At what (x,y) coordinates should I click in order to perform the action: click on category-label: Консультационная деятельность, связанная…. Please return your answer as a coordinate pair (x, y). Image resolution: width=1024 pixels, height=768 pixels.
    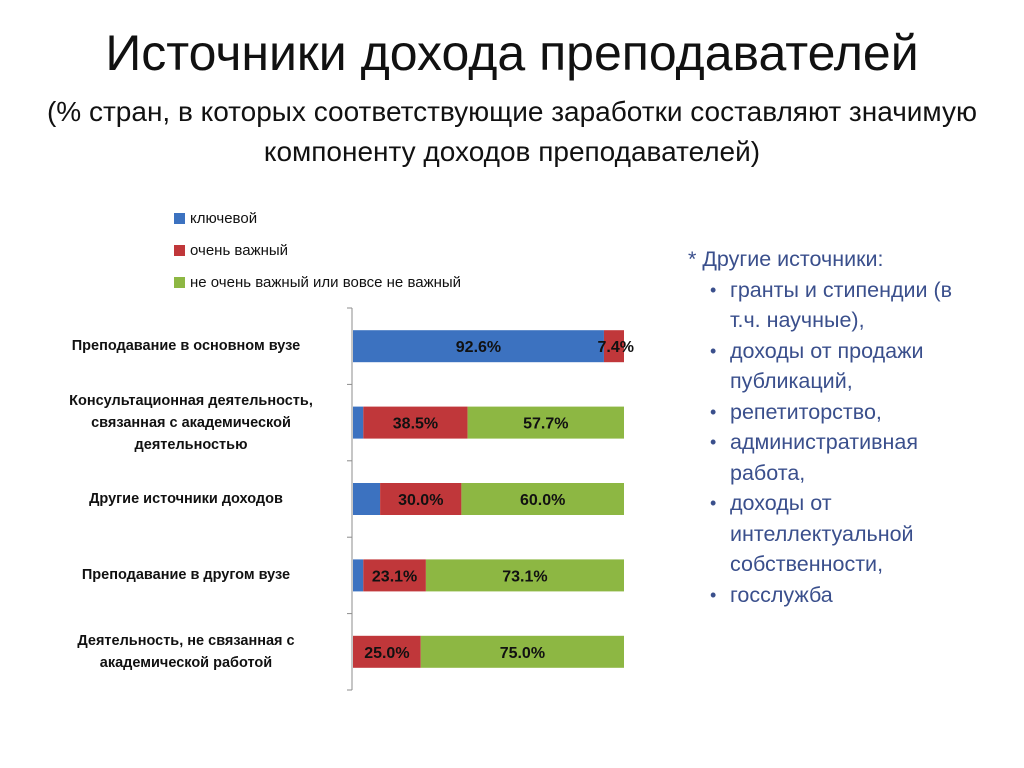
    Looking at the image, I should click on (191, 422).